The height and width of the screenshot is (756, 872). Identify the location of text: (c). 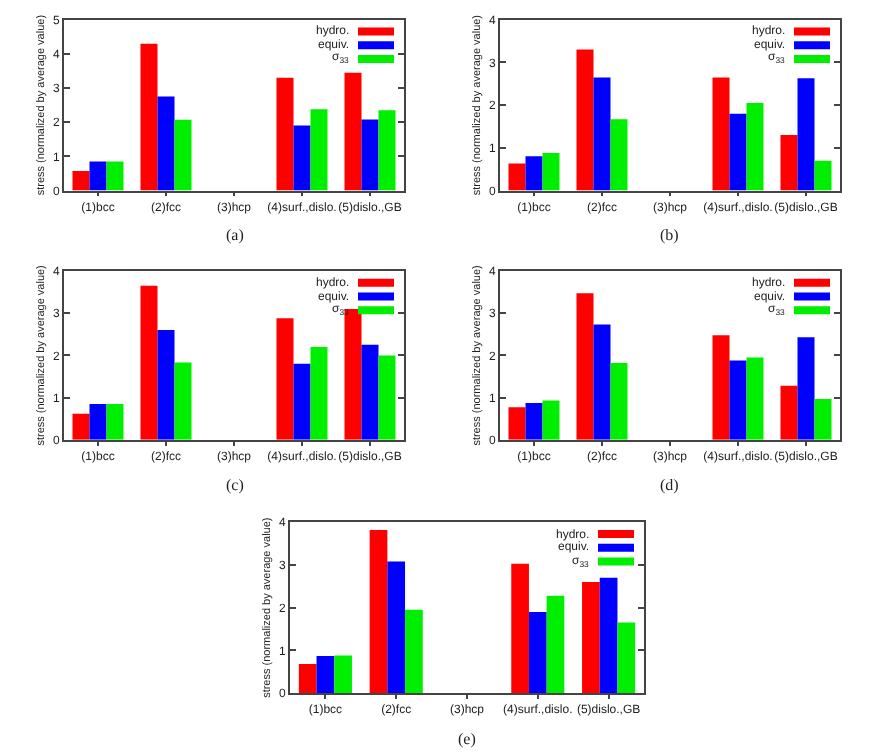
(235, 485).